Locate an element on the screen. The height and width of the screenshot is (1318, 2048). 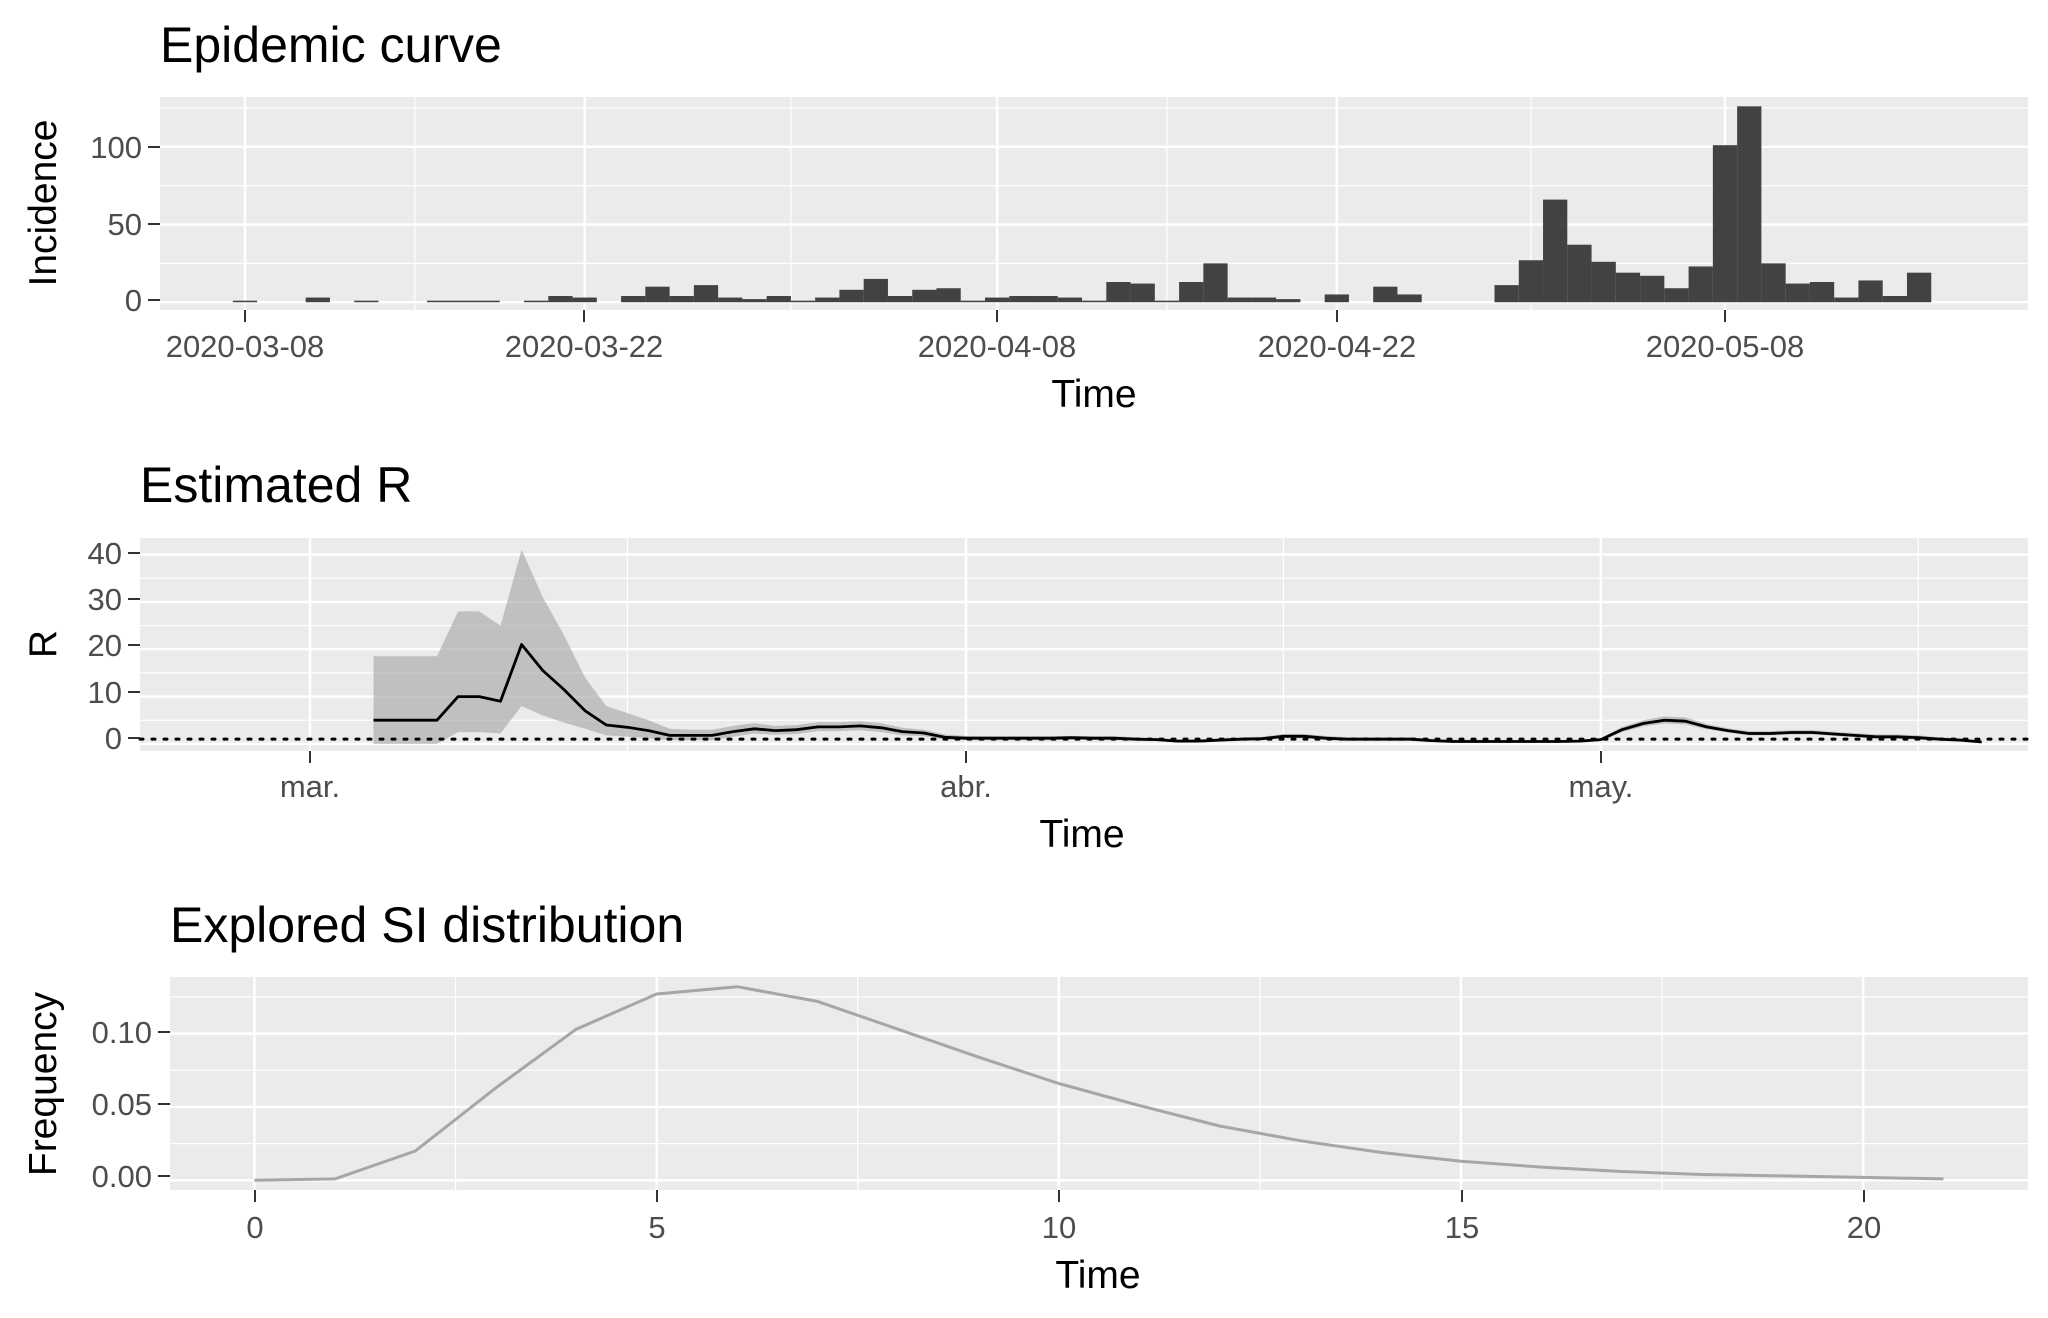
epidemic-curve-title: Epidemic curve is located at coordinates (331, 45).